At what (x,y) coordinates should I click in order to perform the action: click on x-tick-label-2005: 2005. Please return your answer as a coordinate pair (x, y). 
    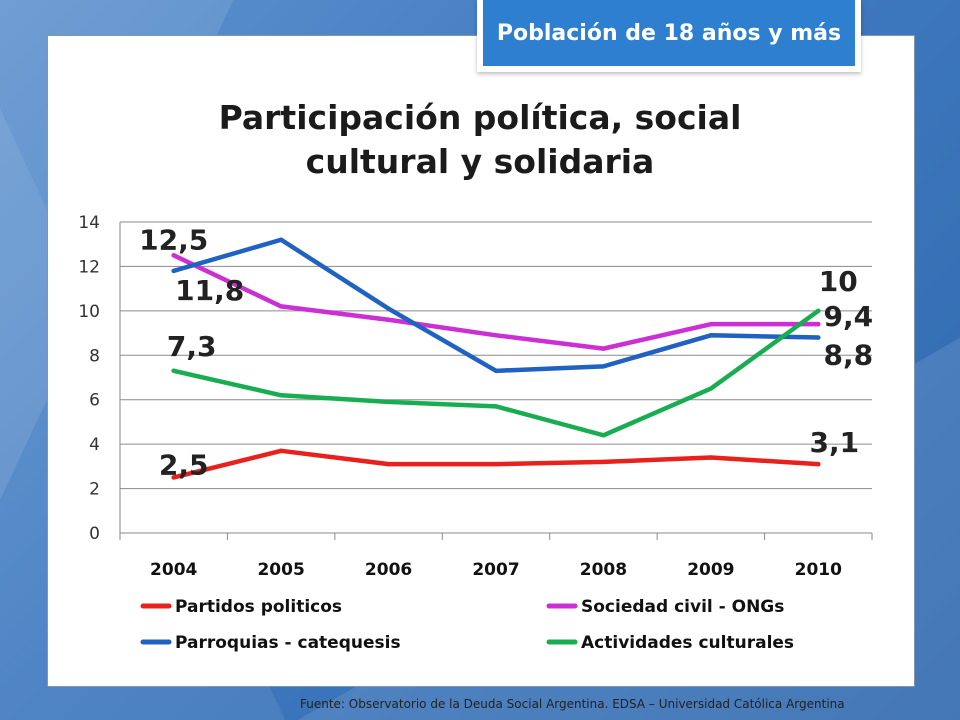
    Looking at the image, I should click on (280, 570).